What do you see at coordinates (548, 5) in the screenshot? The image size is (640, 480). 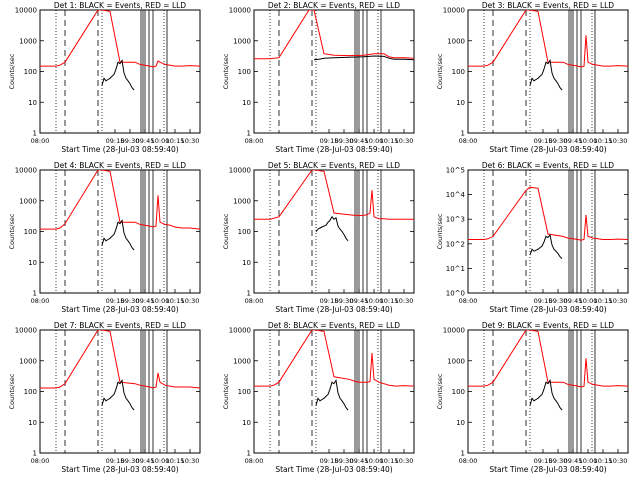 I see `panel-title: Det 3: BLACK = Events, RED = LLD` at bounding box center [548, 5].